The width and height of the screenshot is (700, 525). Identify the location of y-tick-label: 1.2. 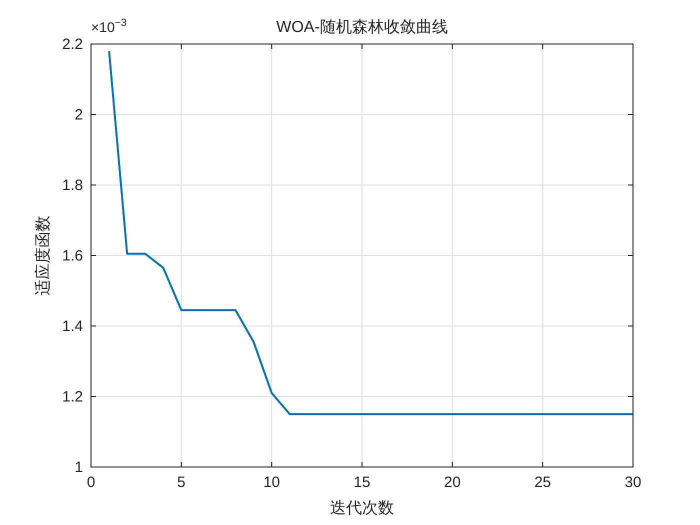
(72, 397).